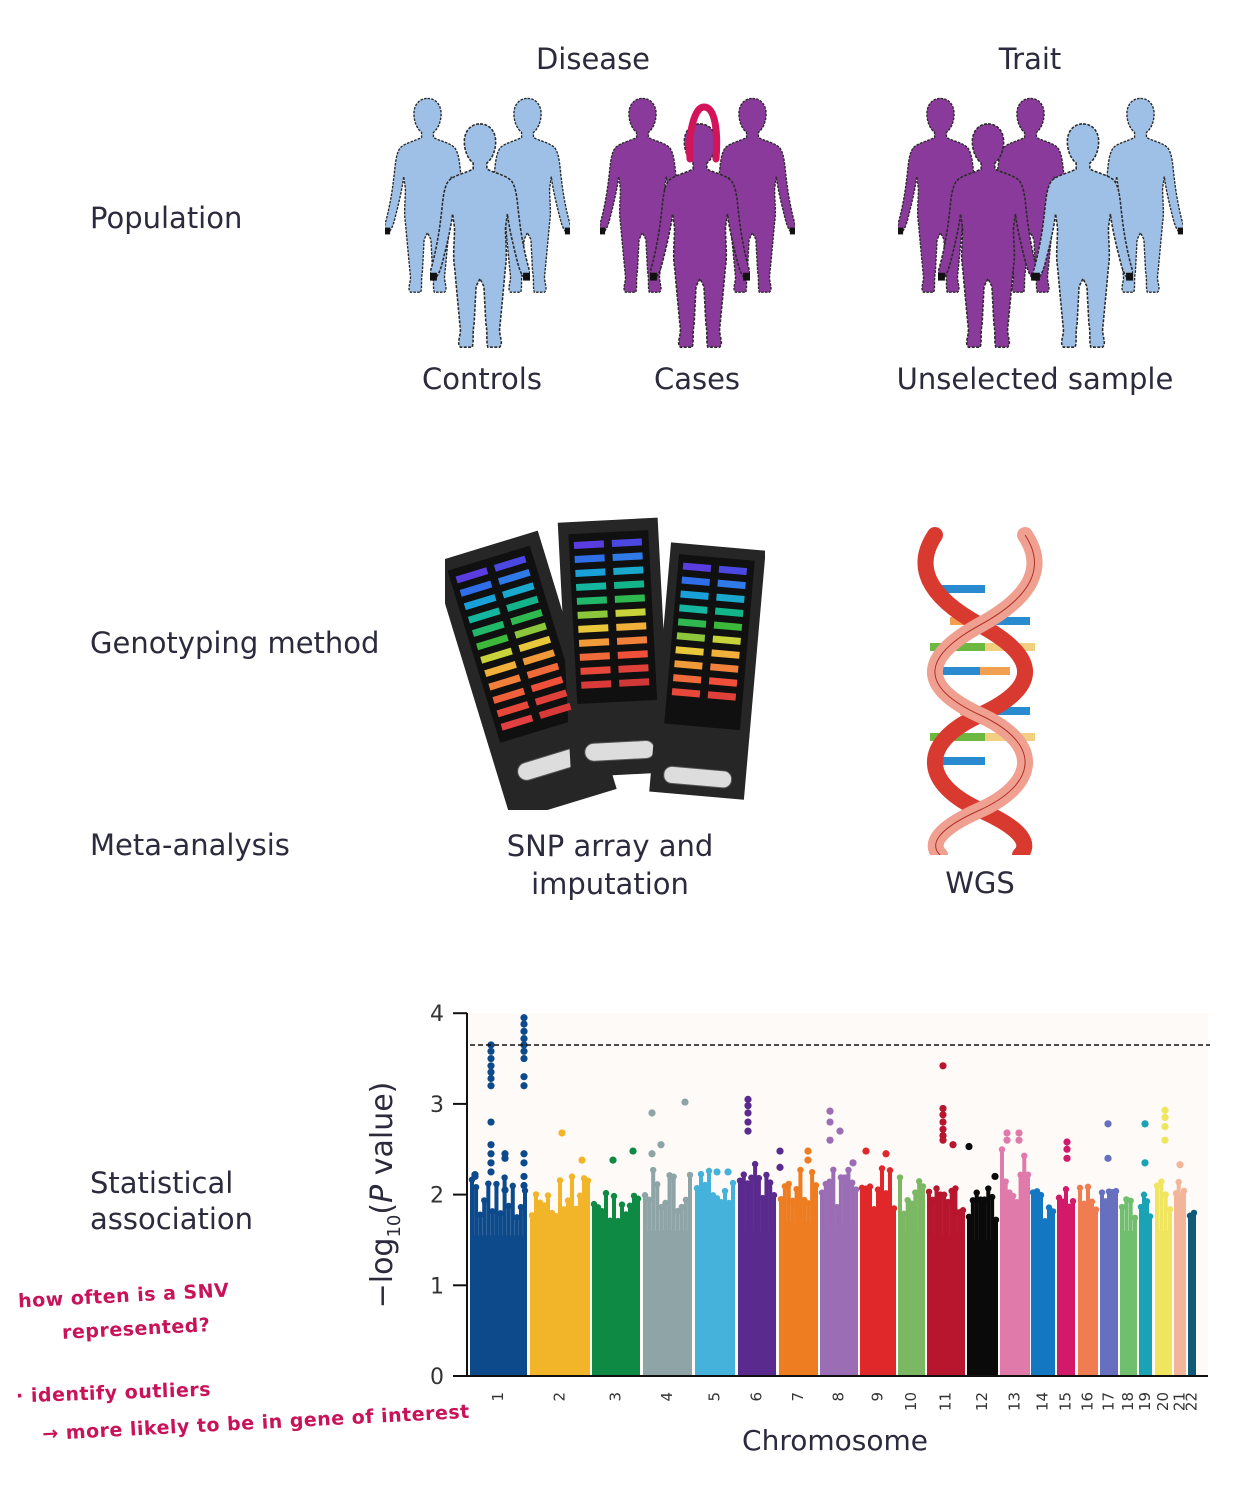  I want to click on dna-helix-icon, so click(980, 694).